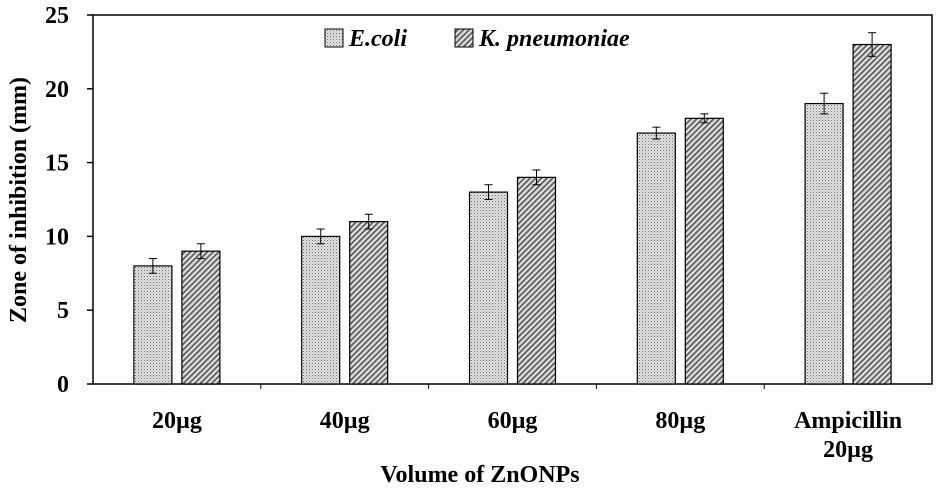 This screenshot has width=944, height=495. What do you see at coordinates (513, 421) in the screenshot?
I see `x-tick-label: 60µg` at bounding box center [513, 421].